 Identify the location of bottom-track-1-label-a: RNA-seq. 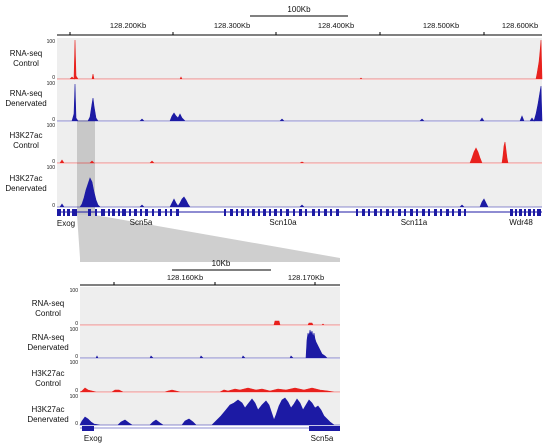
(48, 303).